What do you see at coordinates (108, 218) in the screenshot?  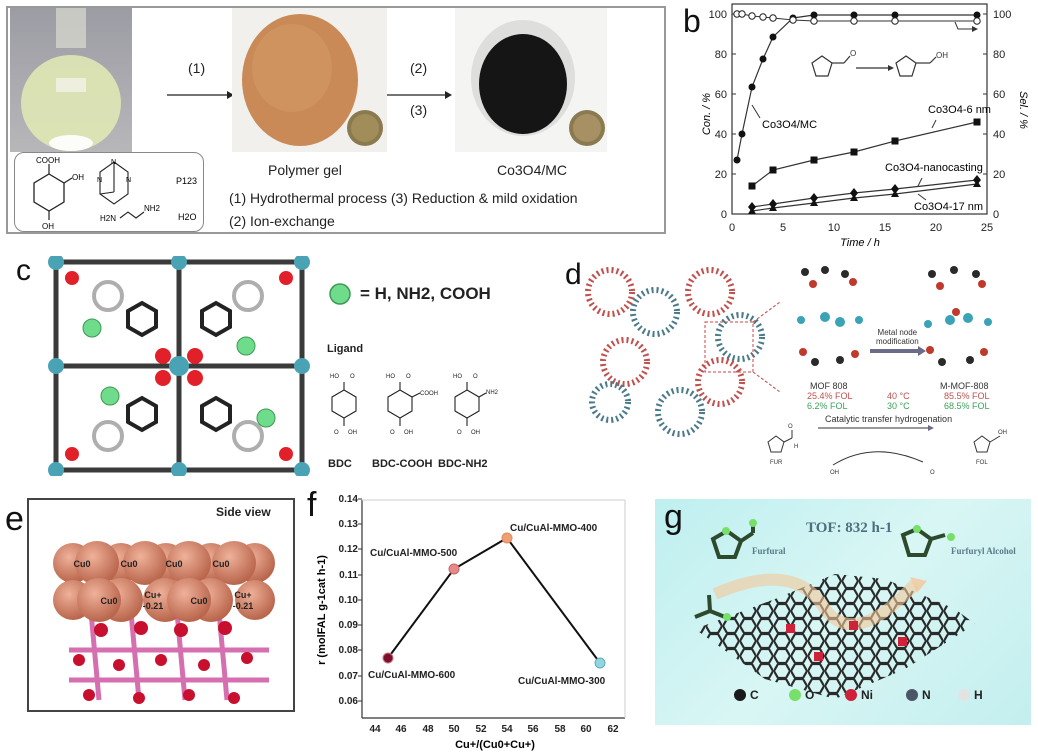 I see `svg-text: H2N` at bounding box center [108, 218].